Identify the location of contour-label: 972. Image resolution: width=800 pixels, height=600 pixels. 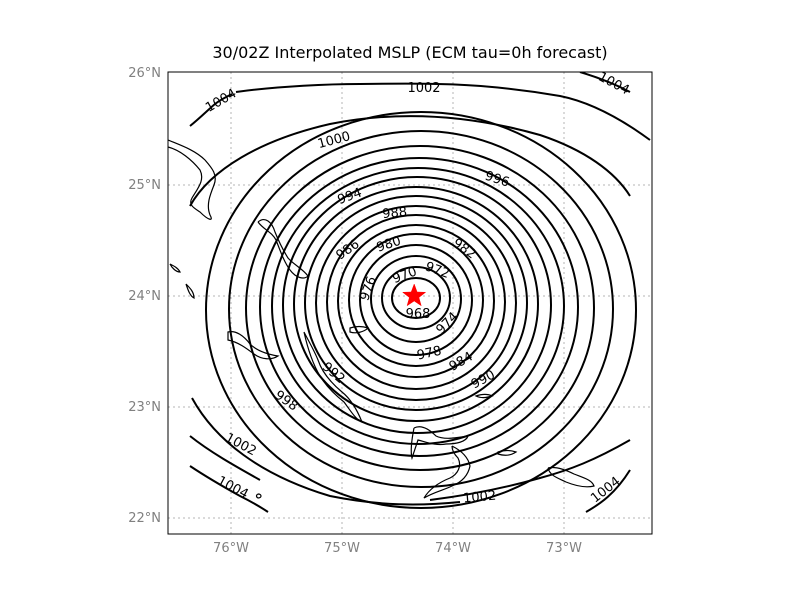
(437, 270).